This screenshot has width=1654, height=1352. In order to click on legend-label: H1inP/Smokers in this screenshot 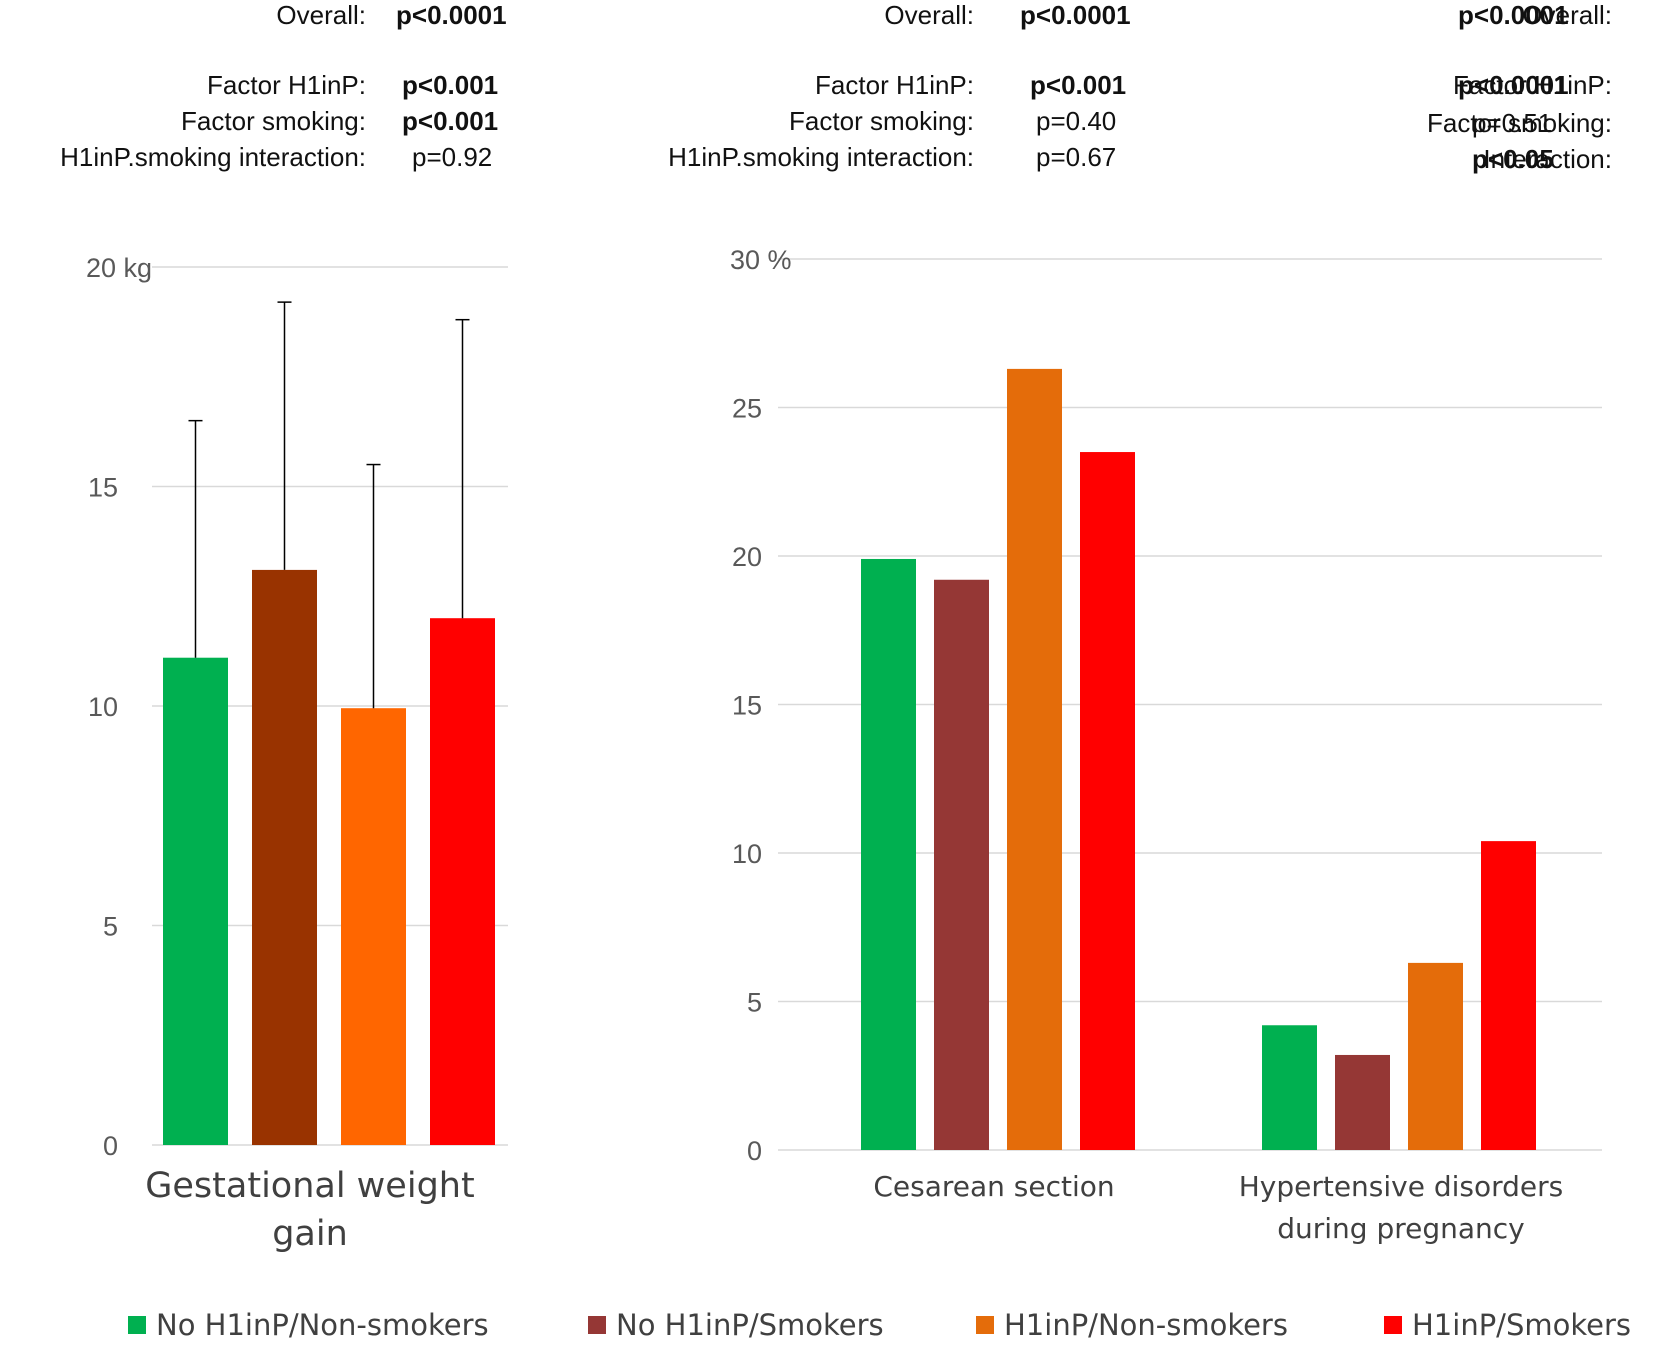, I will do `click(1521, 1325)`.